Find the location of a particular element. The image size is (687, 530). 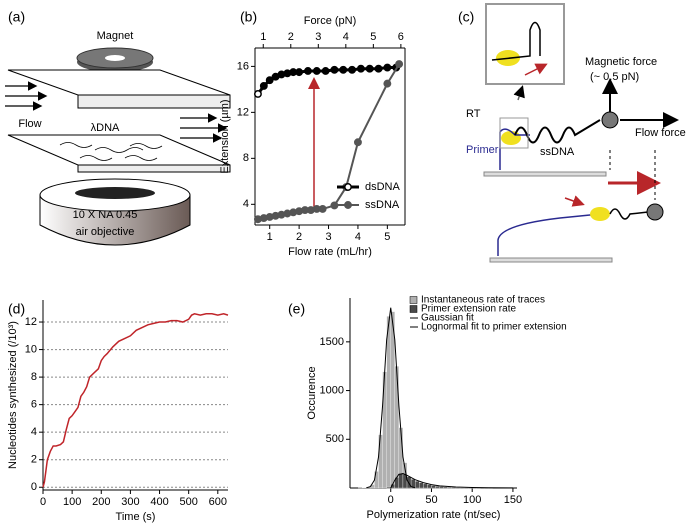

x-axis-label: Time (s) is located at coordinates (136, 517).